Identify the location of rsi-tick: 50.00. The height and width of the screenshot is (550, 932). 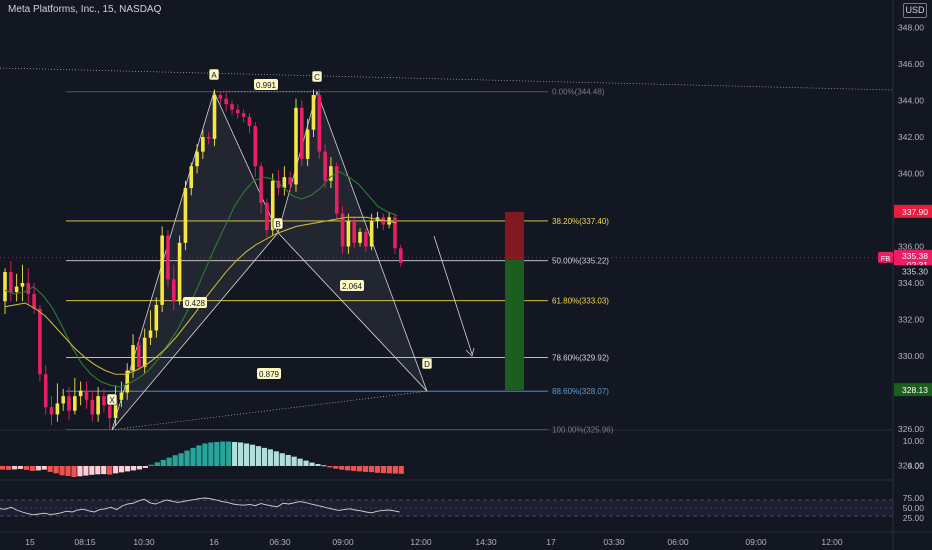
(914, 508).